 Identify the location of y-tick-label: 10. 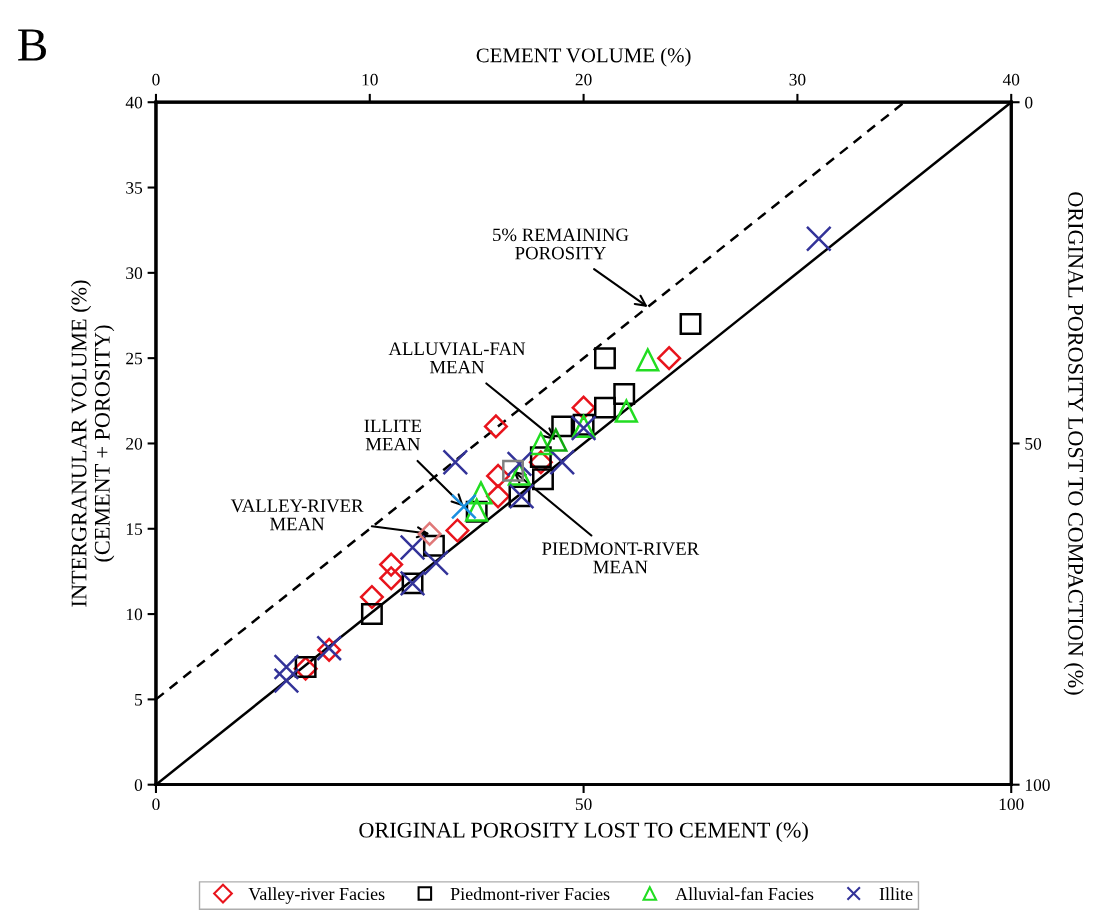
(134, 614).